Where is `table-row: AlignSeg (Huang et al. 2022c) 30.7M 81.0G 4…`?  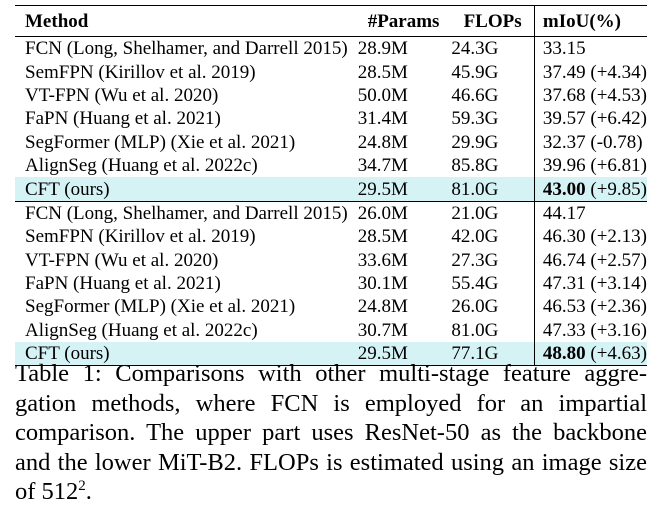 table-row: AlignSeg (Huang et al. 2022c) 30.7M 81.0G 4… is located at coordinates (331, 330).